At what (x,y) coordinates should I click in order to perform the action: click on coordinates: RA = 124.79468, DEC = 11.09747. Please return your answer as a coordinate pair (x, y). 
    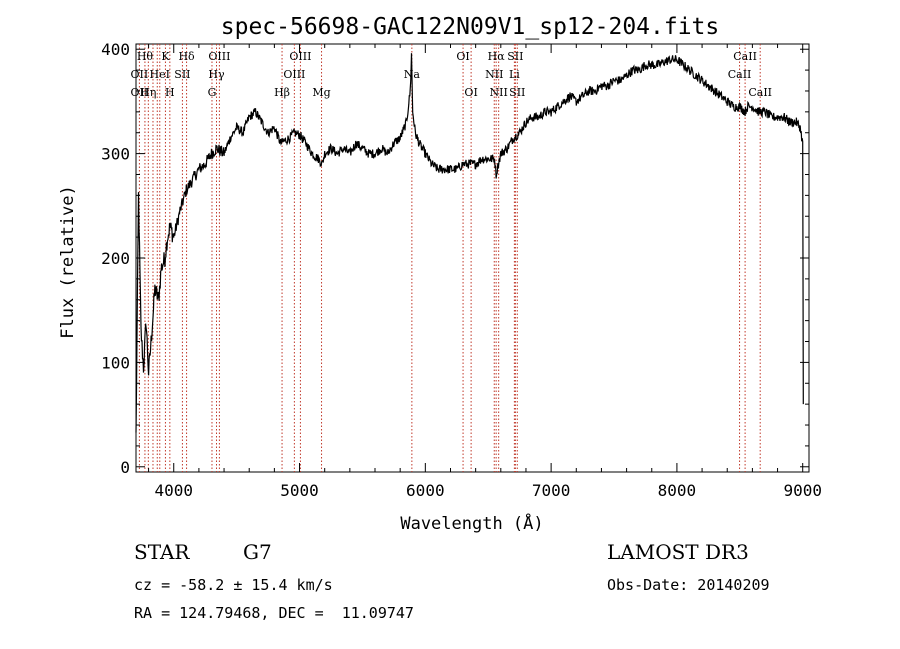
    Looking at the image, I should click on (274, 613).